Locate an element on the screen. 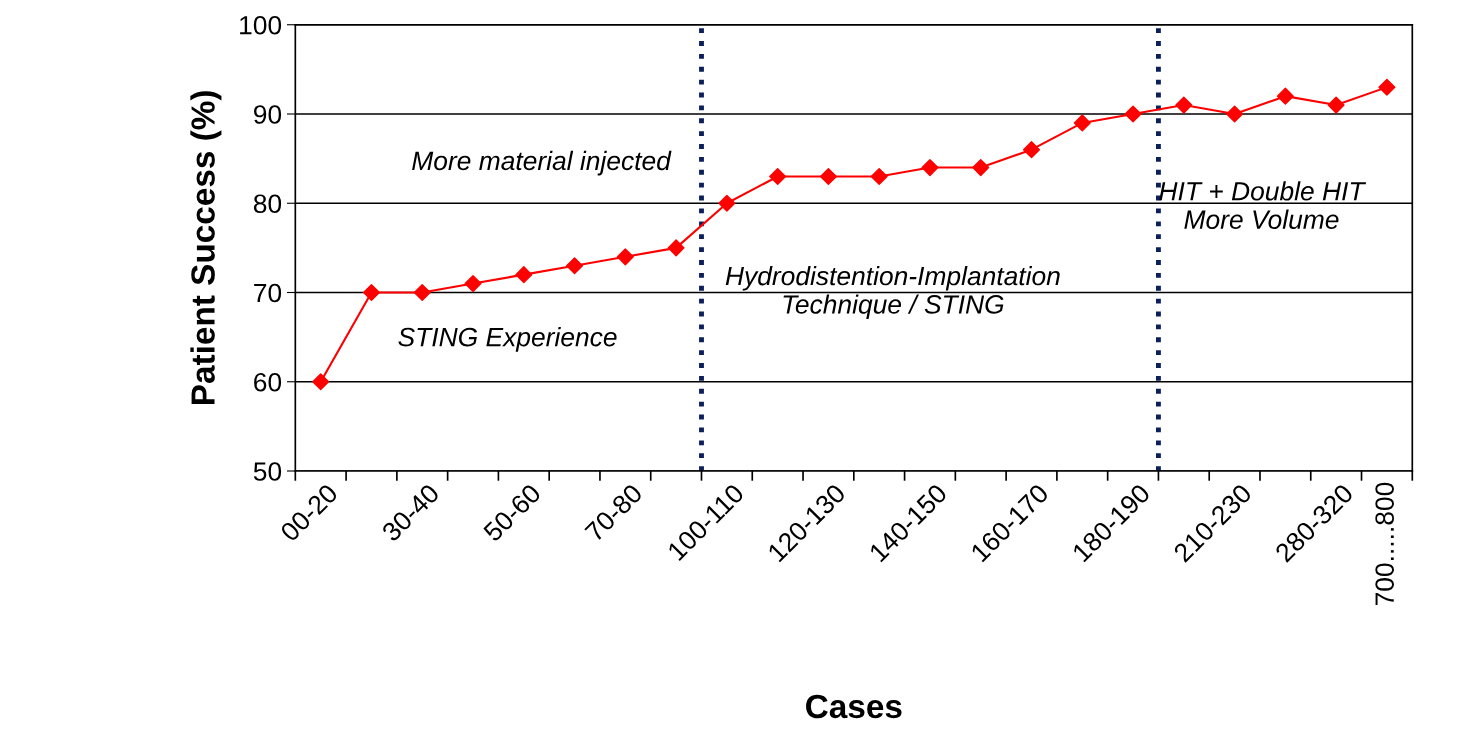  annotation: More material injected is located at coordinates (542, 163).